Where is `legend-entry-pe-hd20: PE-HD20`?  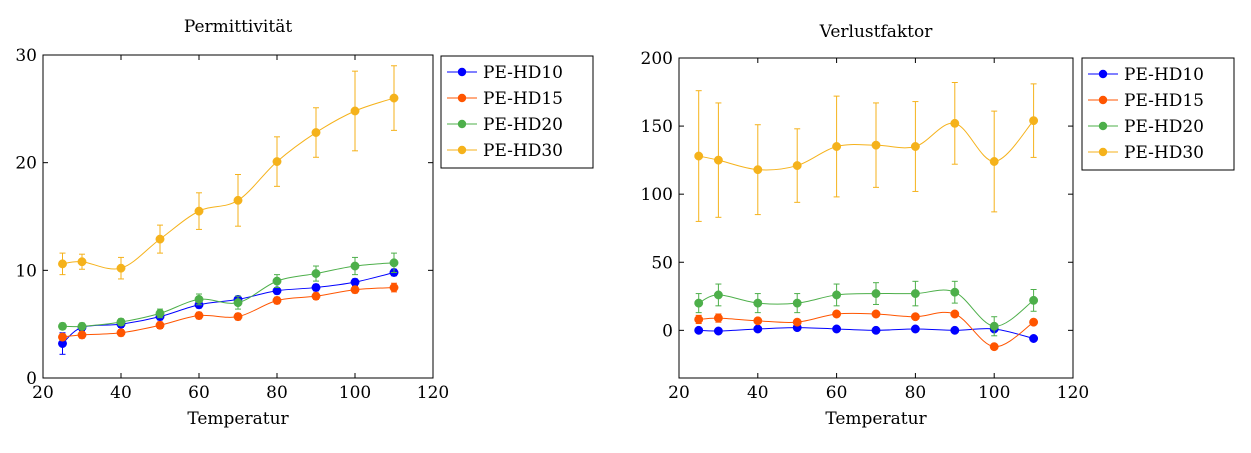
legend-entry-pe-hd20: PE-HD20 is located at coordinates (505, 125).